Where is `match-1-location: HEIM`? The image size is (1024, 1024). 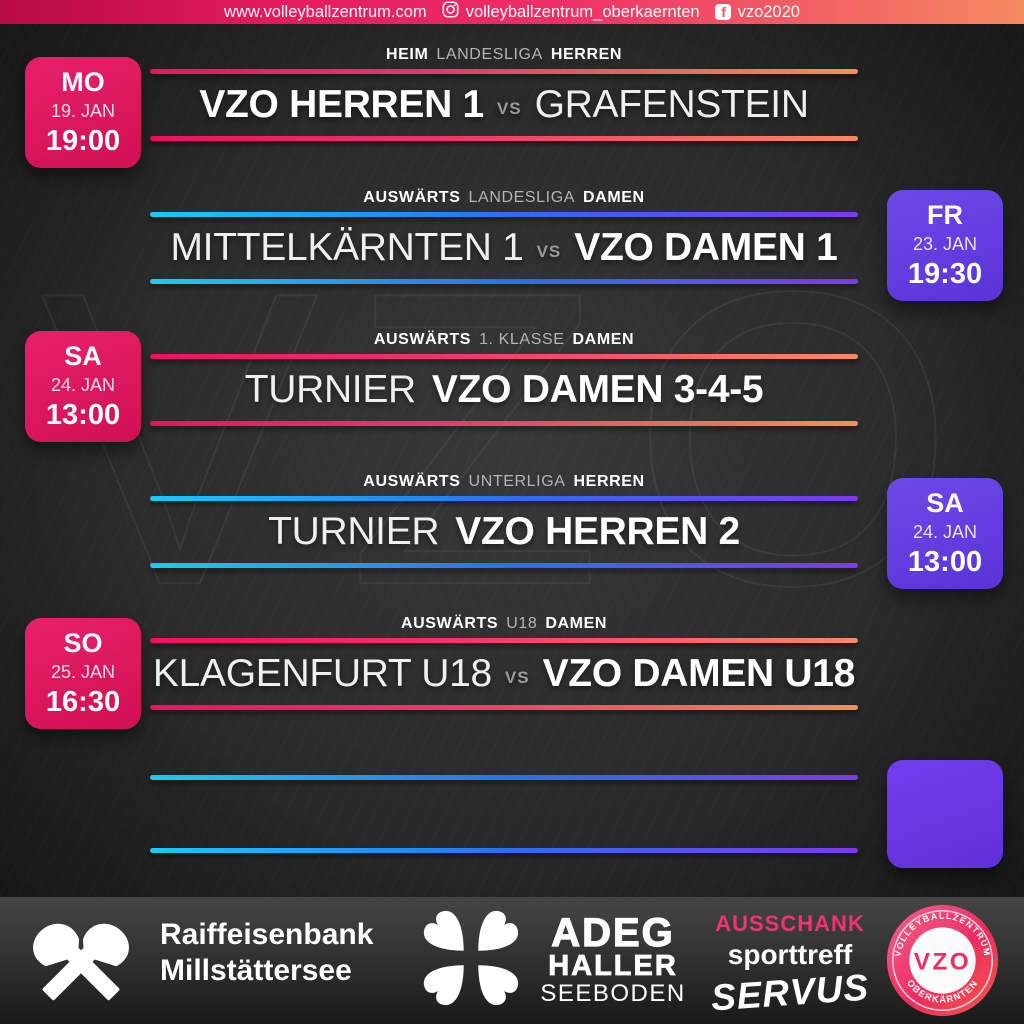
match-1-location: HEIM is located at coordinates (407, 54).